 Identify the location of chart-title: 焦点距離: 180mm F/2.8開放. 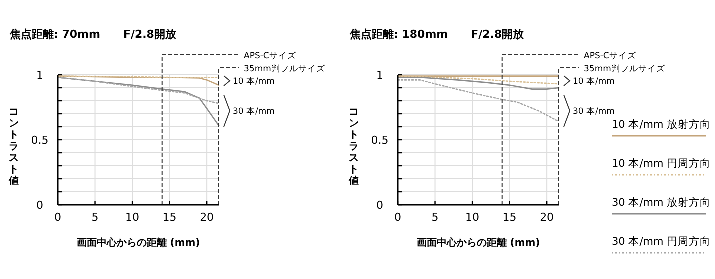
(437, 34).